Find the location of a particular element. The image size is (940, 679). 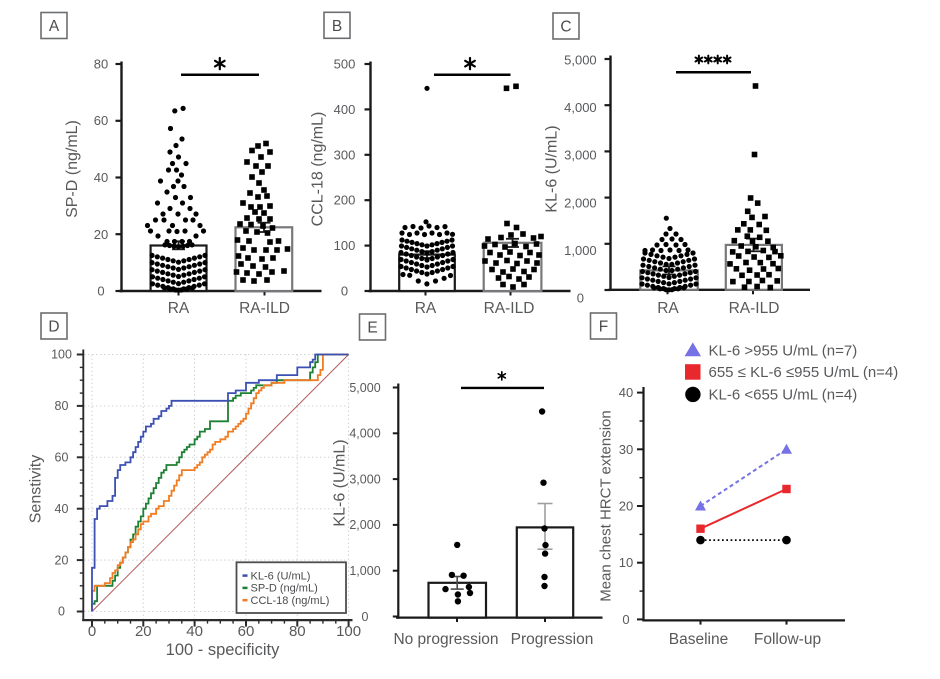

svg-text: 10 is located at coordinates (626, 562).